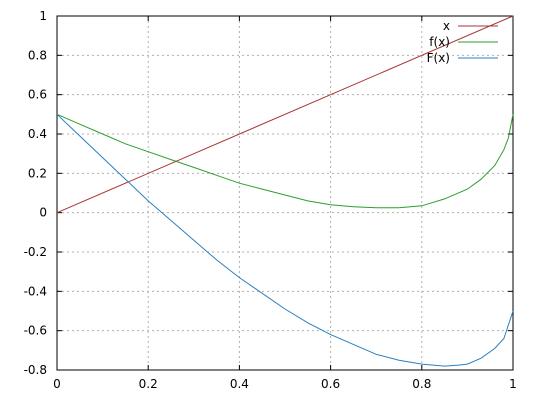 The width and height of the screenshot is (540, 405). I want to click on x-tick-label: 0, so click(57, 384).